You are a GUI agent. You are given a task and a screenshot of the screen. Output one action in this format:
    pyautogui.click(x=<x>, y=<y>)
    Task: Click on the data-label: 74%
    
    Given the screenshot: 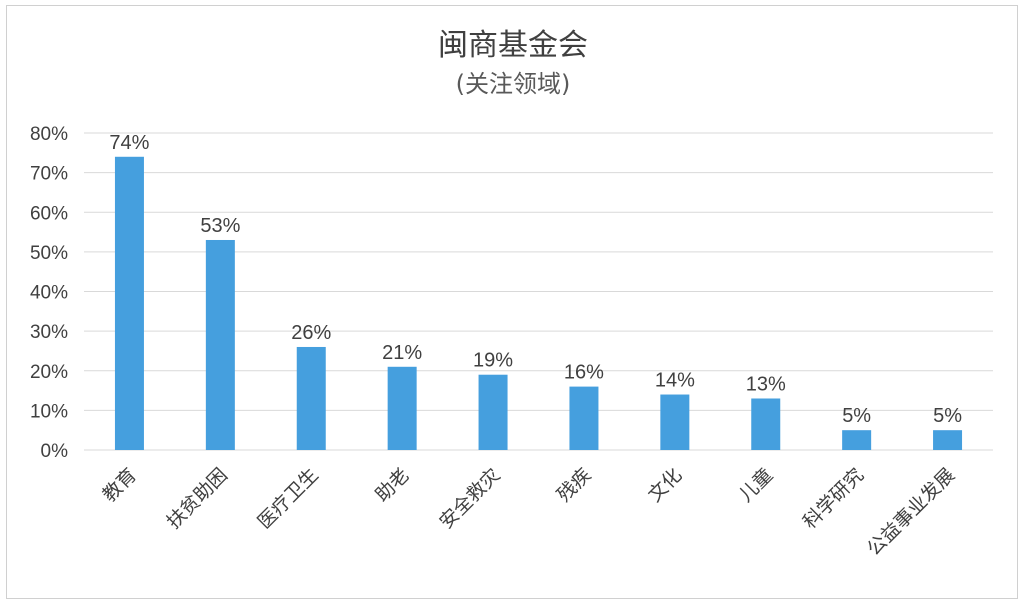 What is the action you would take?
    pyautogui.click(x=129, y=143)
    